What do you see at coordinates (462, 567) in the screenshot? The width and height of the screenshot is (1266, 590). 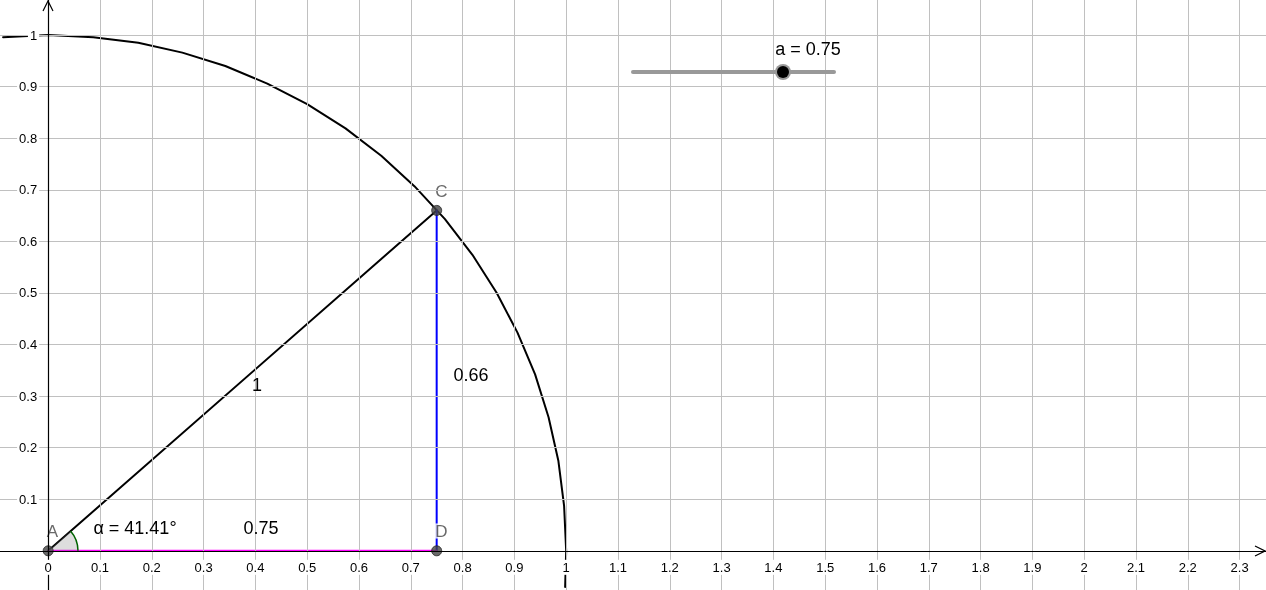 I see `x-tick-label: 0.8` at bounding box center [462, 567].